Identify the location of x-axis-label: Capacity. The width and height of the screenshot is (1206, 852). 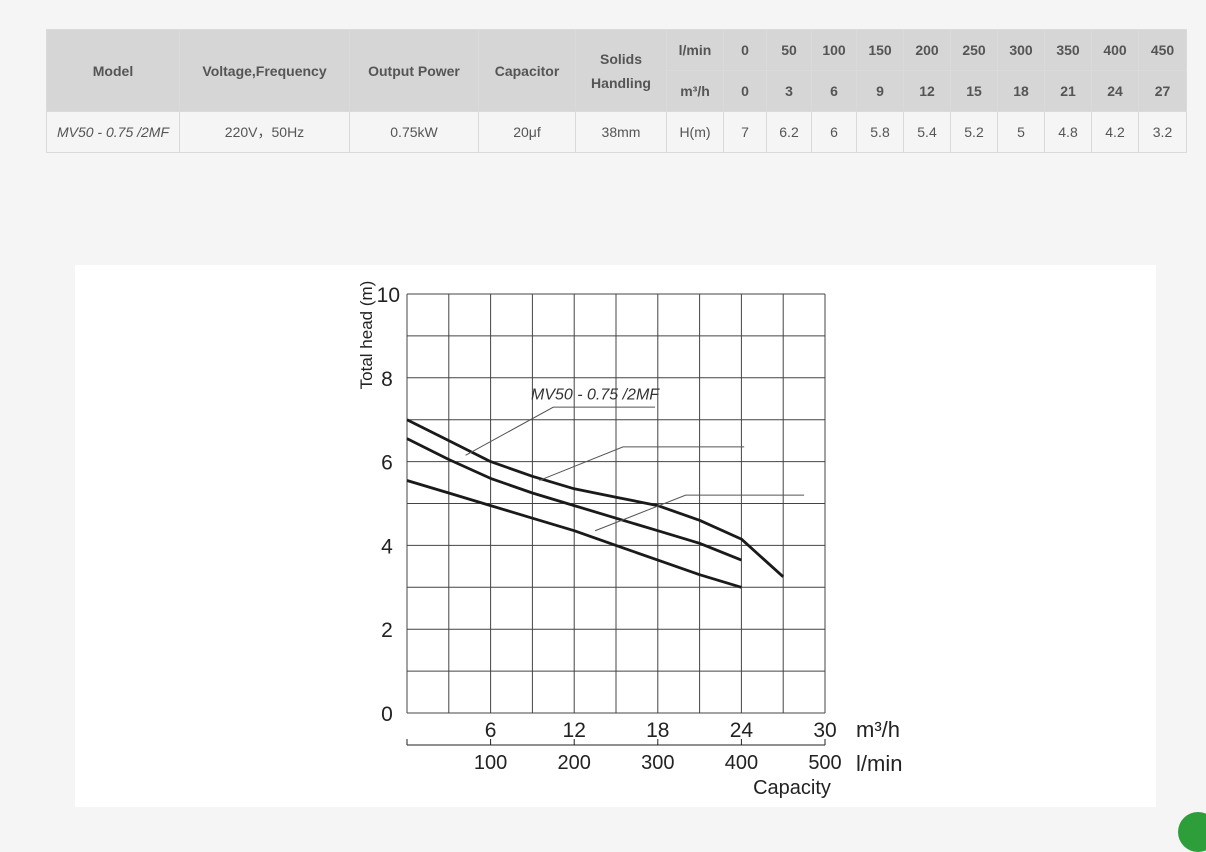
(792, 788).